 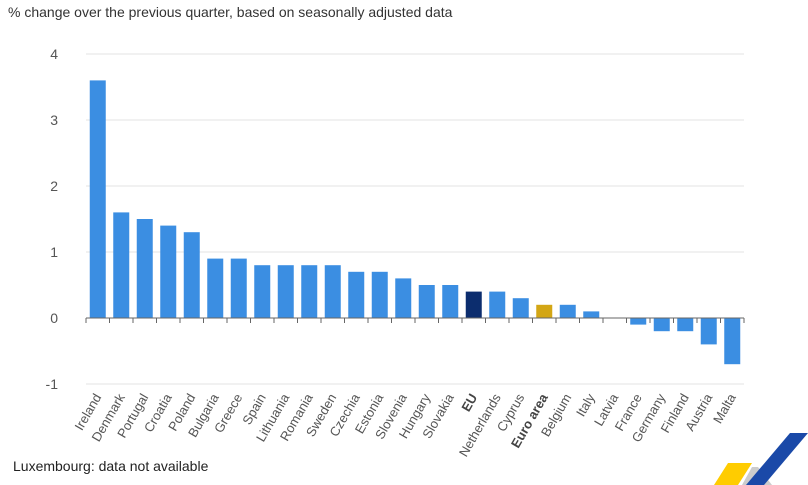 What do you see at coordinates (591, 314) in the screenshot?
I see `bar-italy` at bounding box center [591, 314].